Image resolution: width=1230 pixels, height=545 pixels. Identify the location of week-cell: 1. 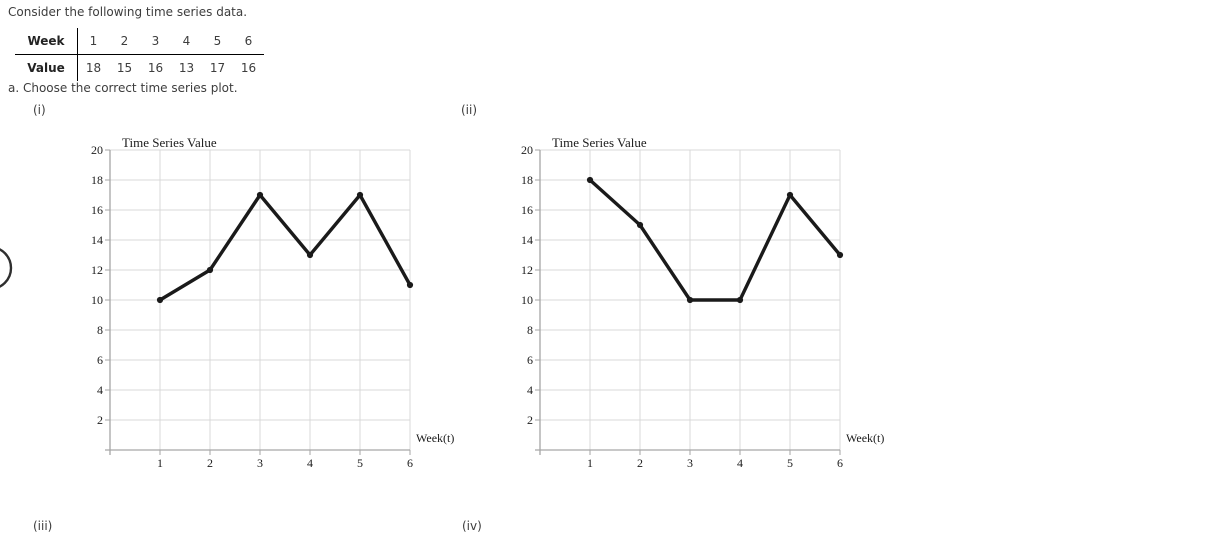
(93, 41).